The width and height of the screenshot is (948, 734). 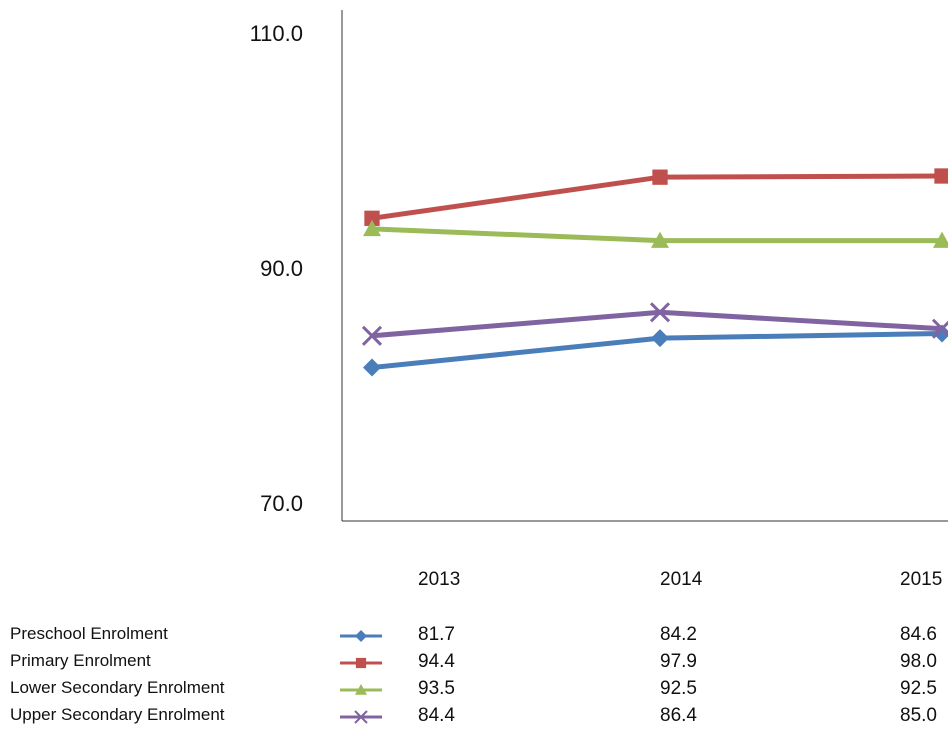 What do you see at coordinates (281, 503) in the screenshot?
I see `y-tick-label: 70.0` at bounding box center [281, 503].